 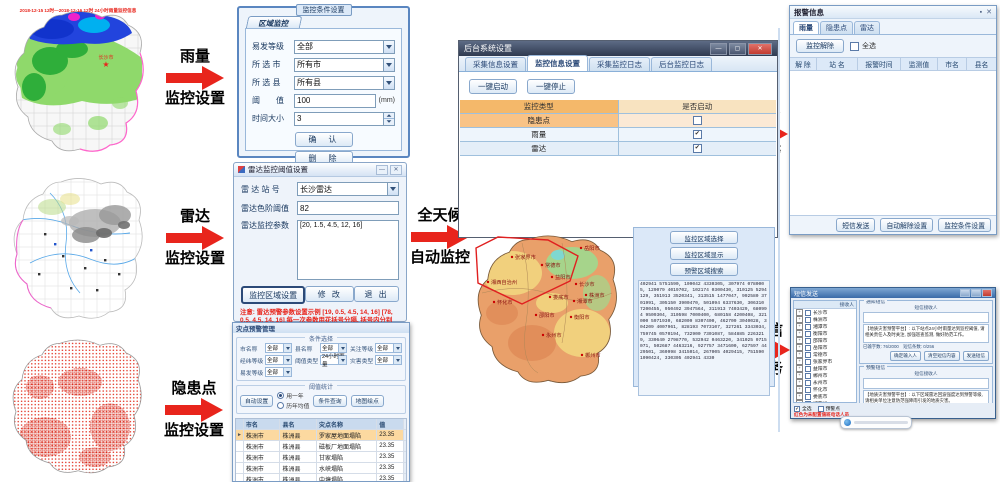 What do you see at coordinates (333, 361) in the screenshot?
I see `filter-select: 24小时雨量` at bounding box center [333, 361].